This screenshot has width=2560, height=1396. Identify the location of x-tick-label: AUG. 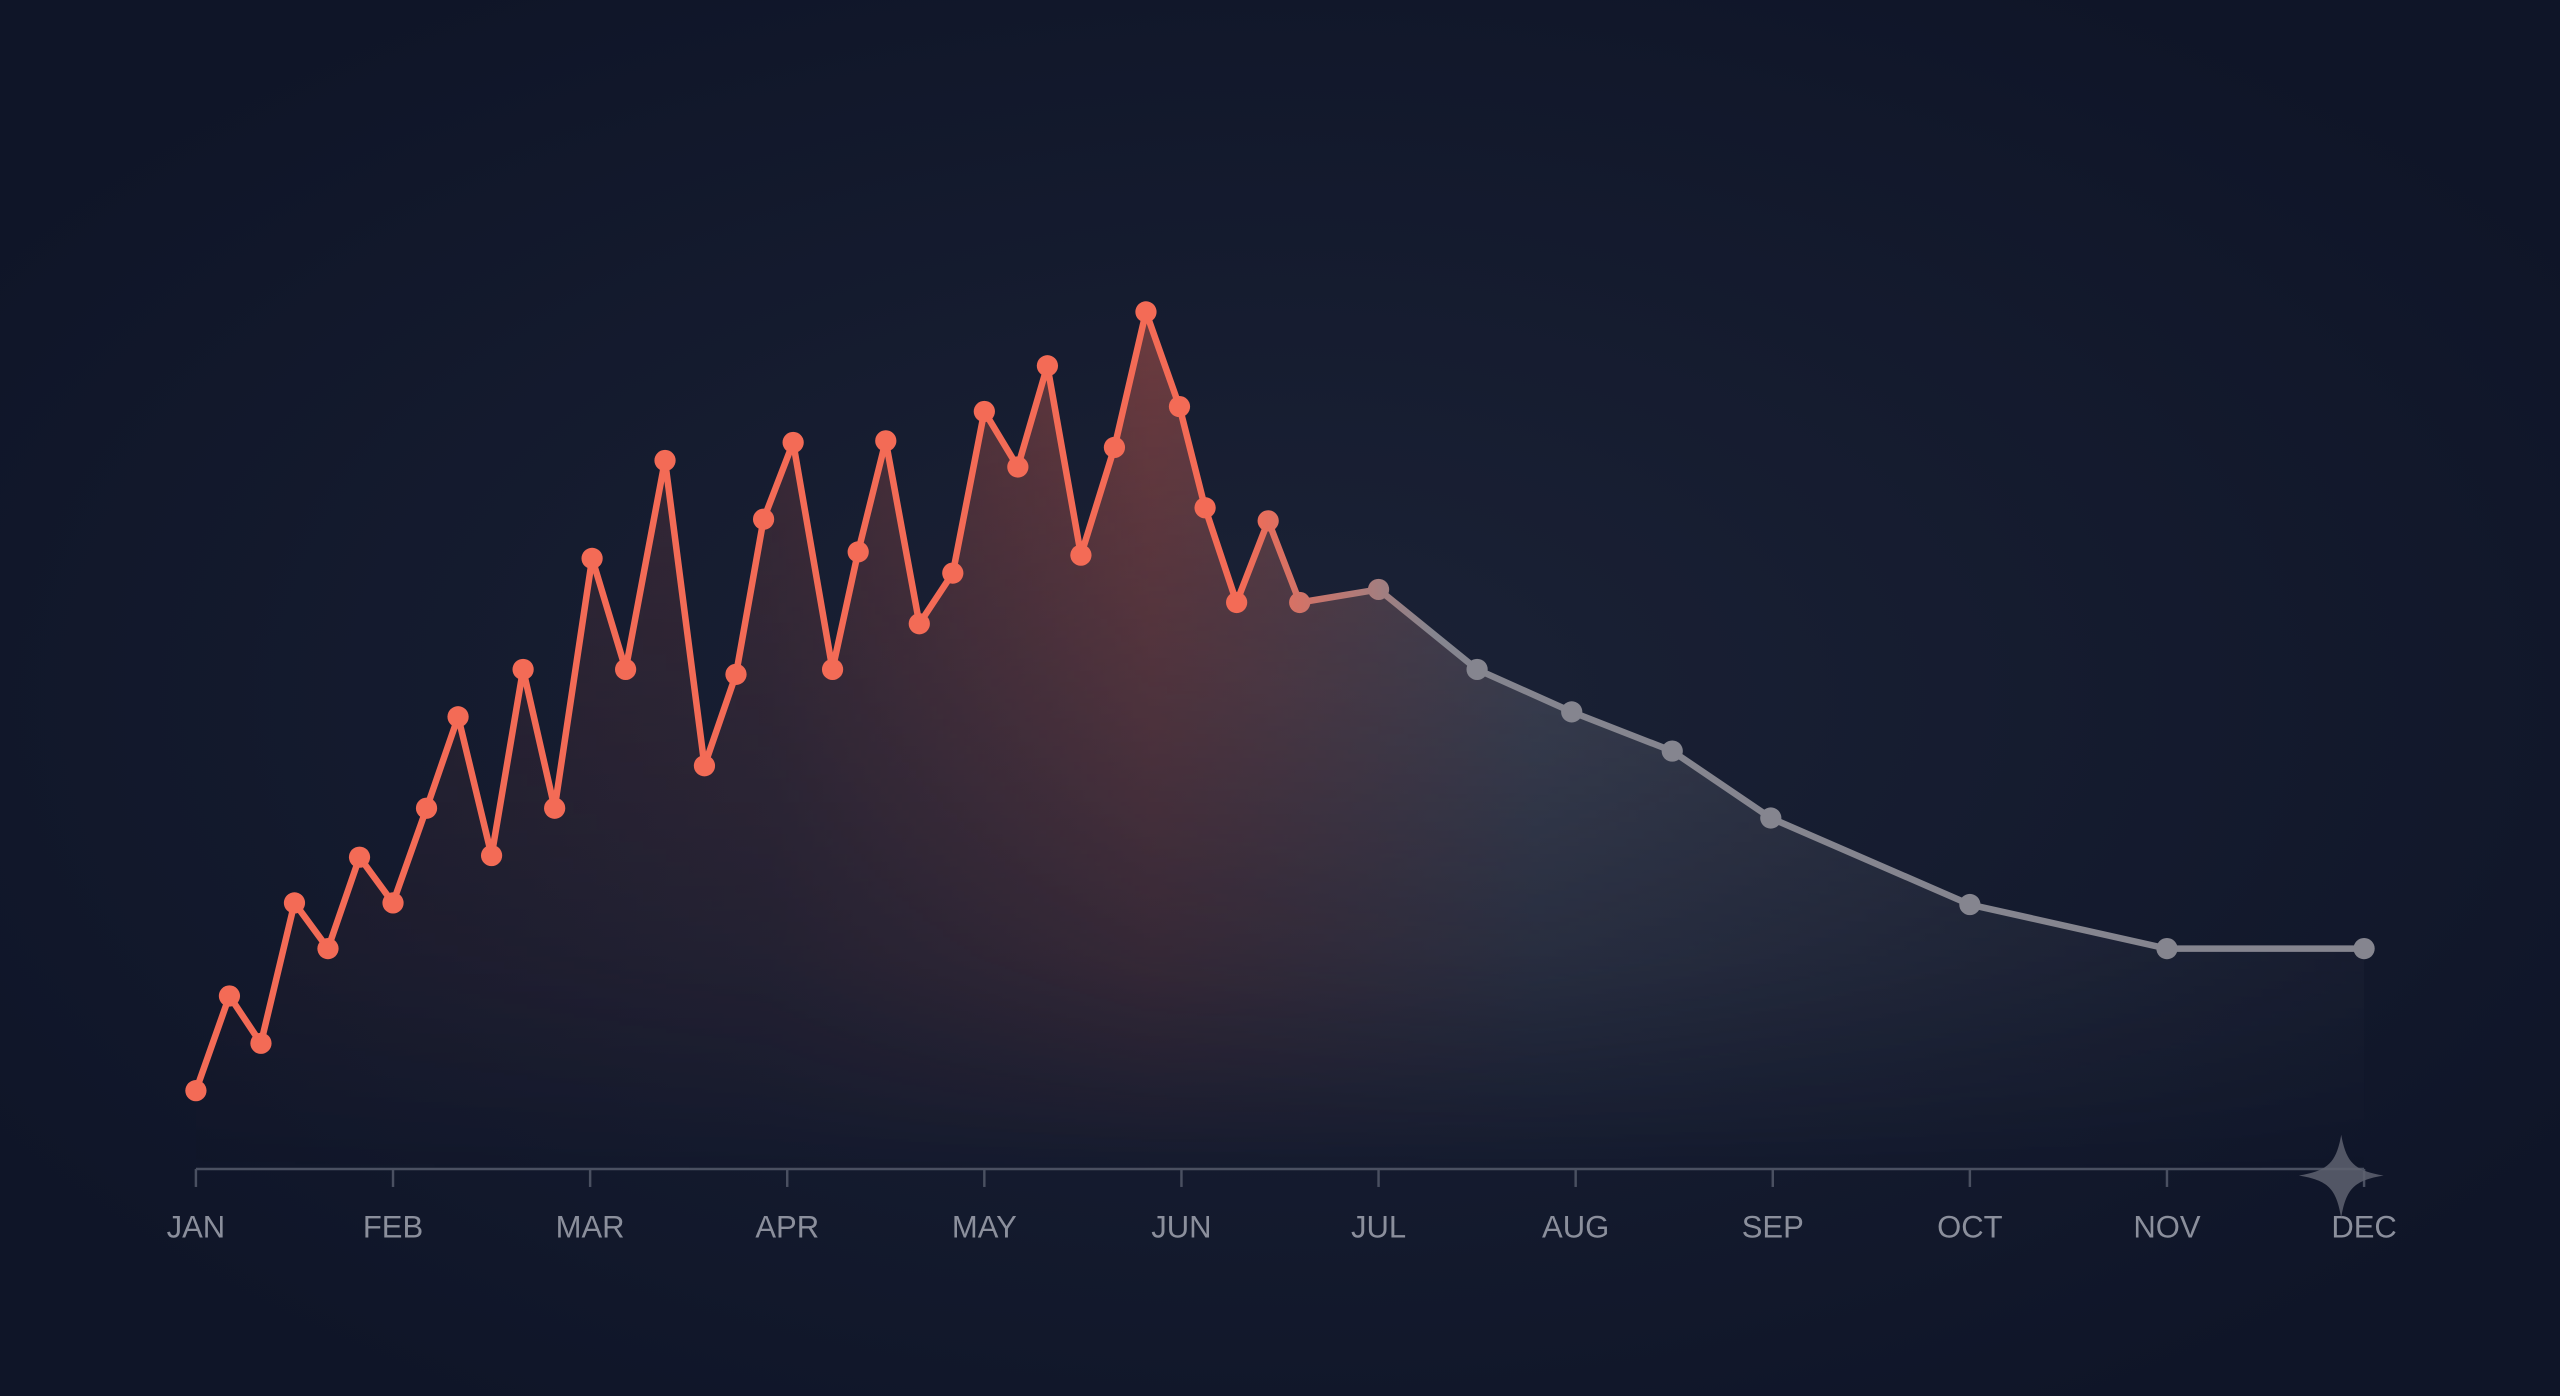
(1575, 1227).